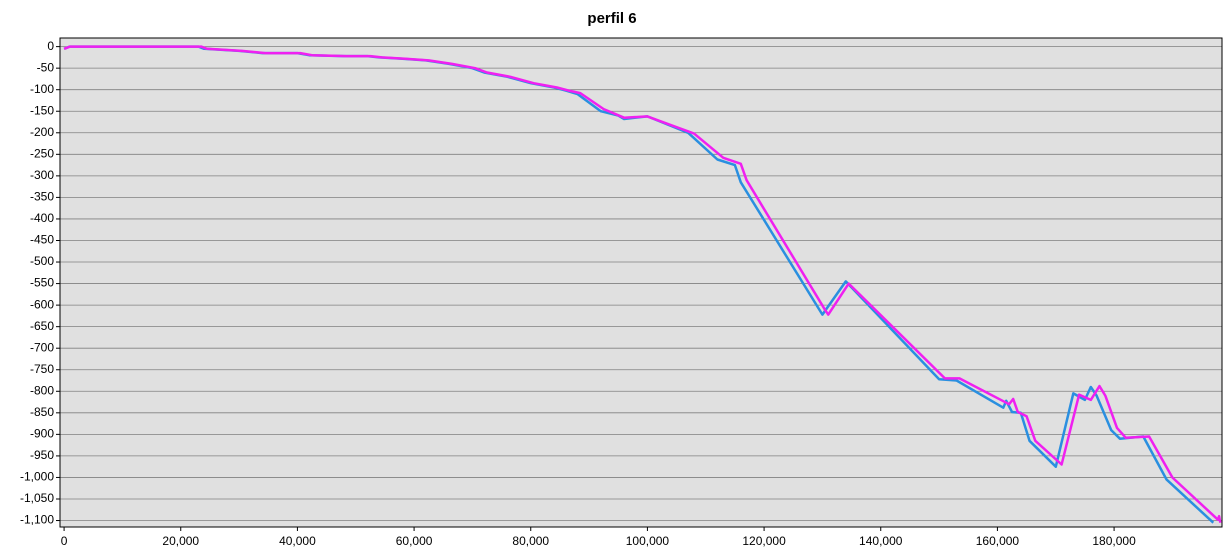 Image resolution: width=1228 pixels, height=557 pixels. I want to click on y-tick-label: -150, so click(42, 110).